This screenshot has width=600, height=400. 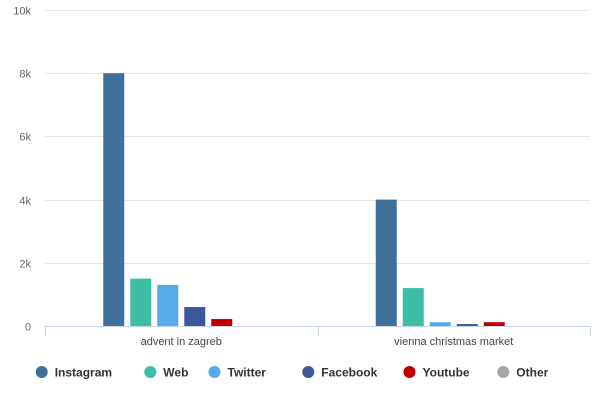 I want to click on legend-item-twitter: Twitter, so click(x=237, y=373).